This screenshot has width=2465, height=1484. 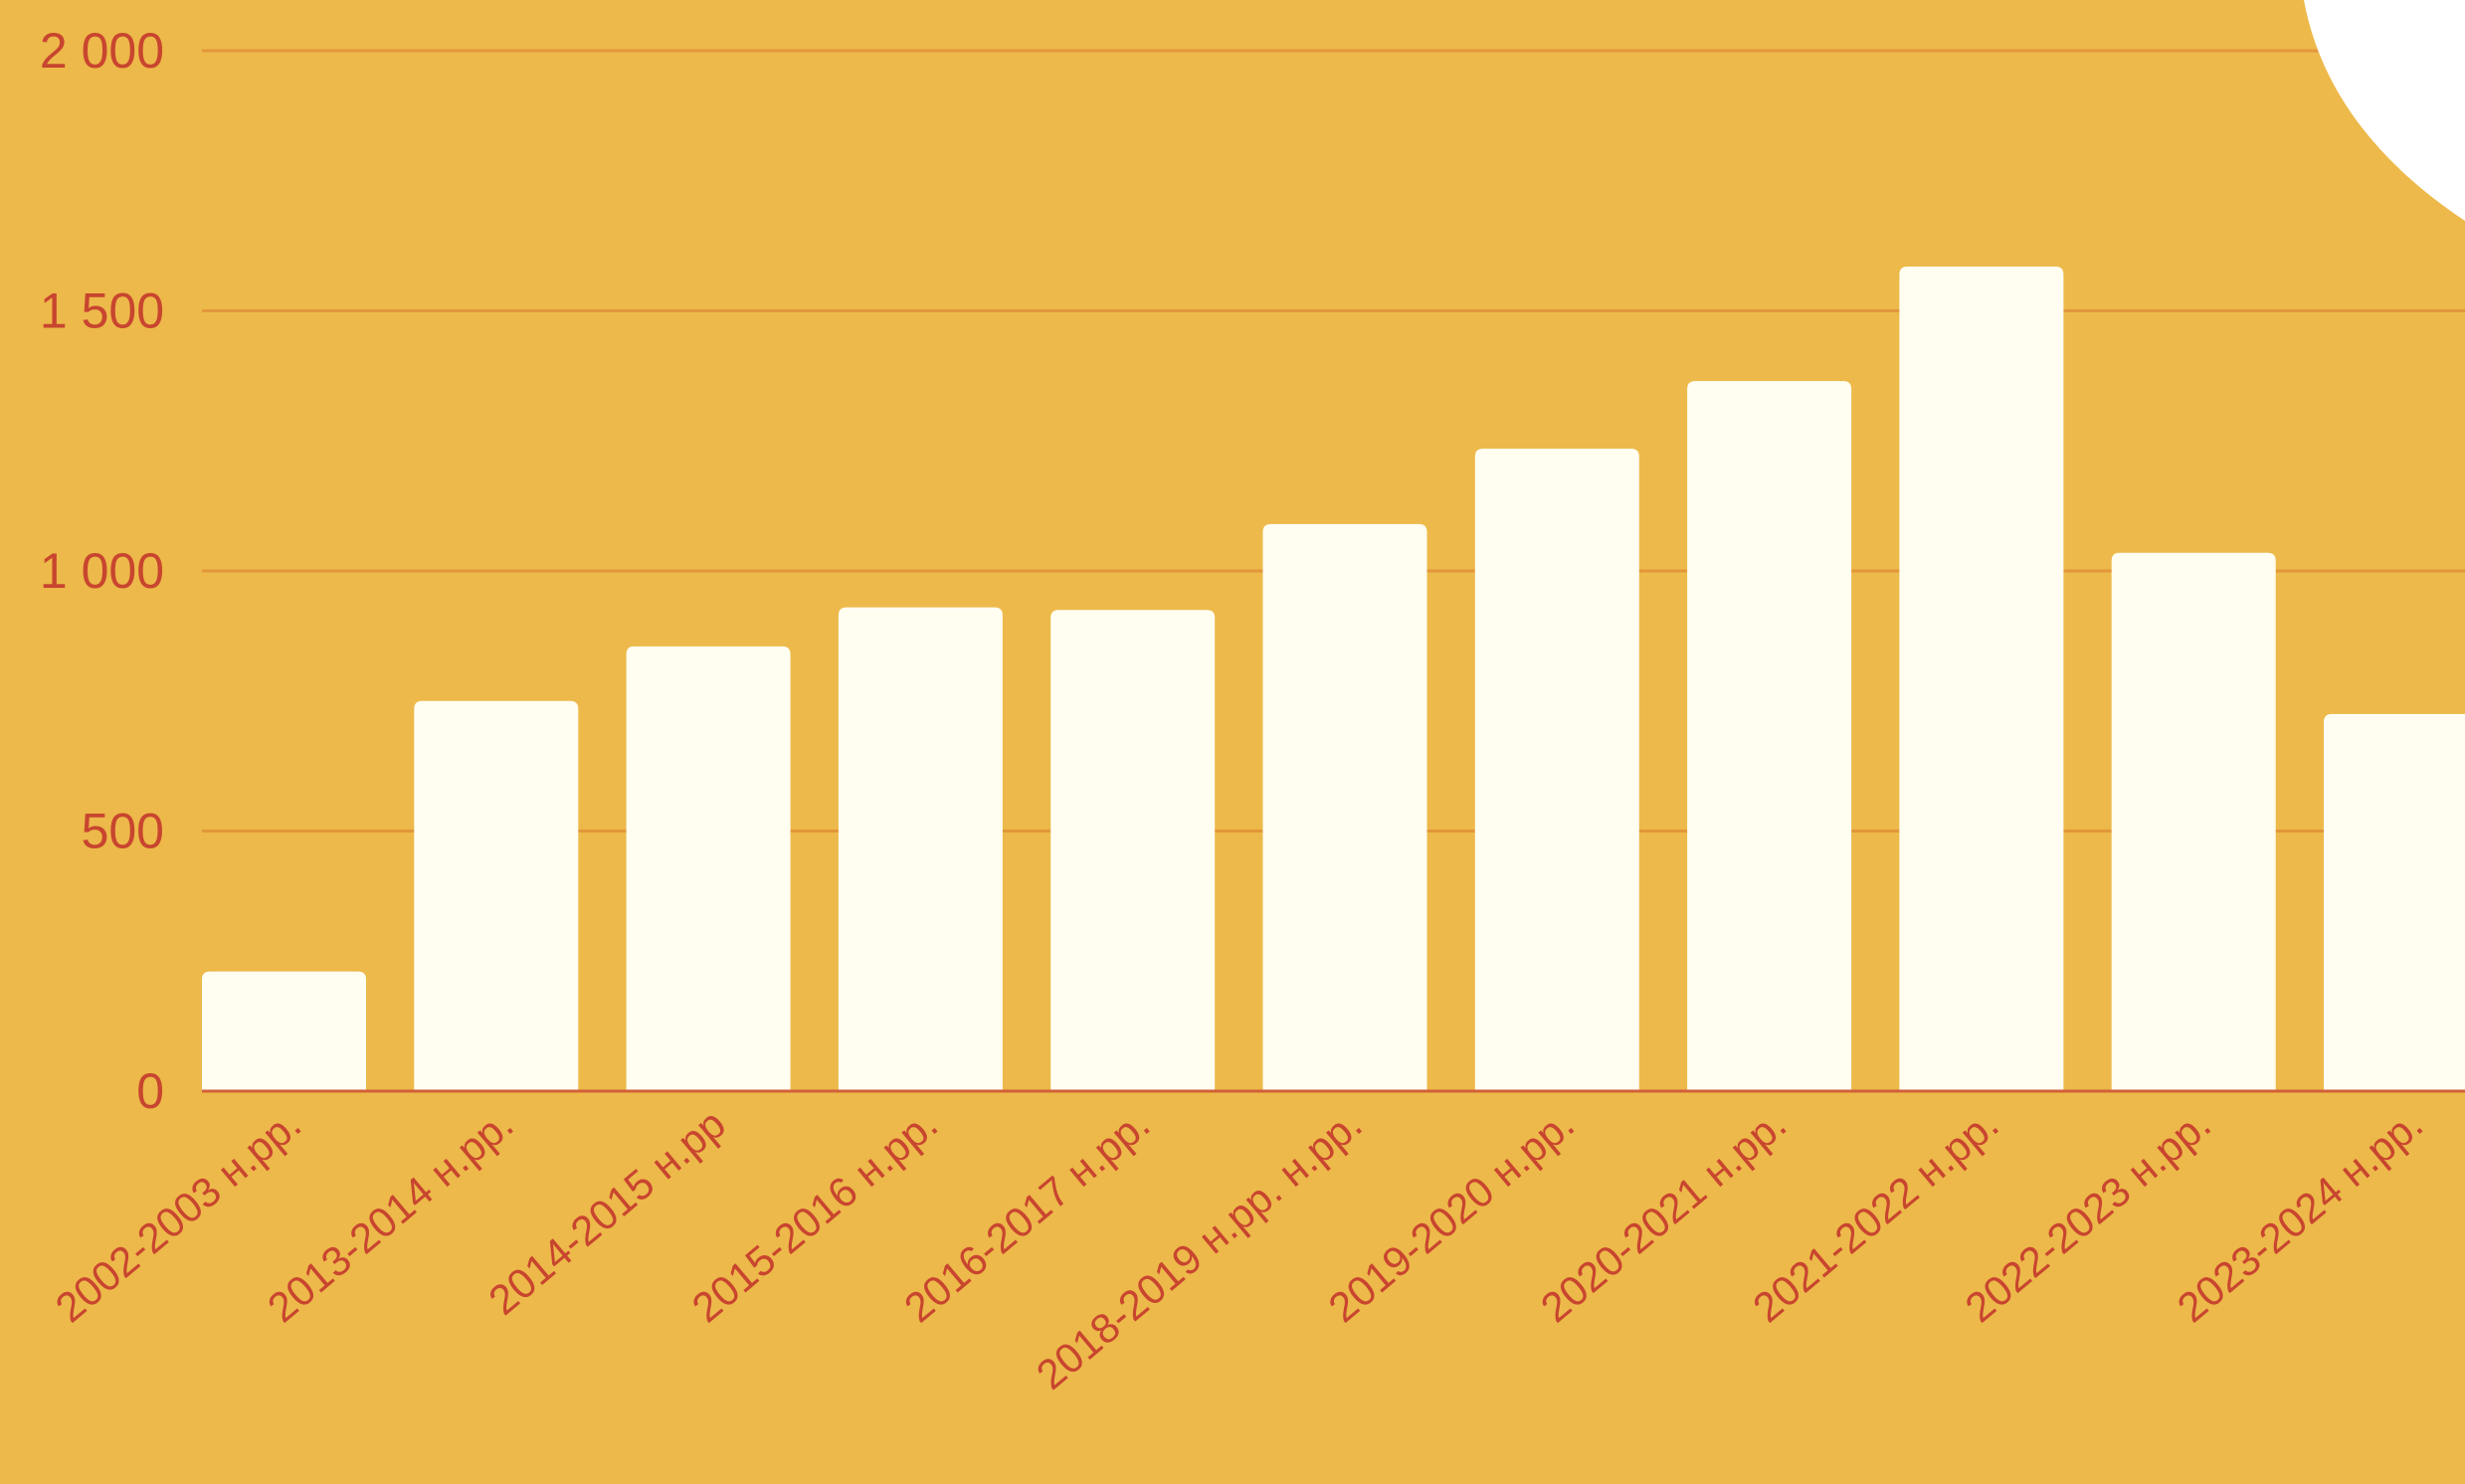 I want to click on y-axis-ticks: 0 500 1 000 1 500 2 000, so click(x=102, y=571).